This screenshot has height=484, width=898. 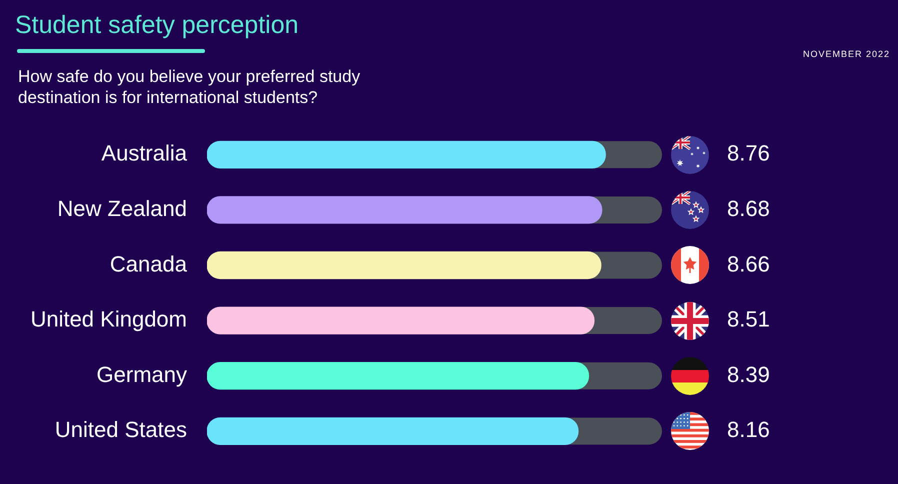 What do you see at coordinates (748, 319) in the screenshot?
I see `data-label: 8.51` at bounding box center [748, 319].